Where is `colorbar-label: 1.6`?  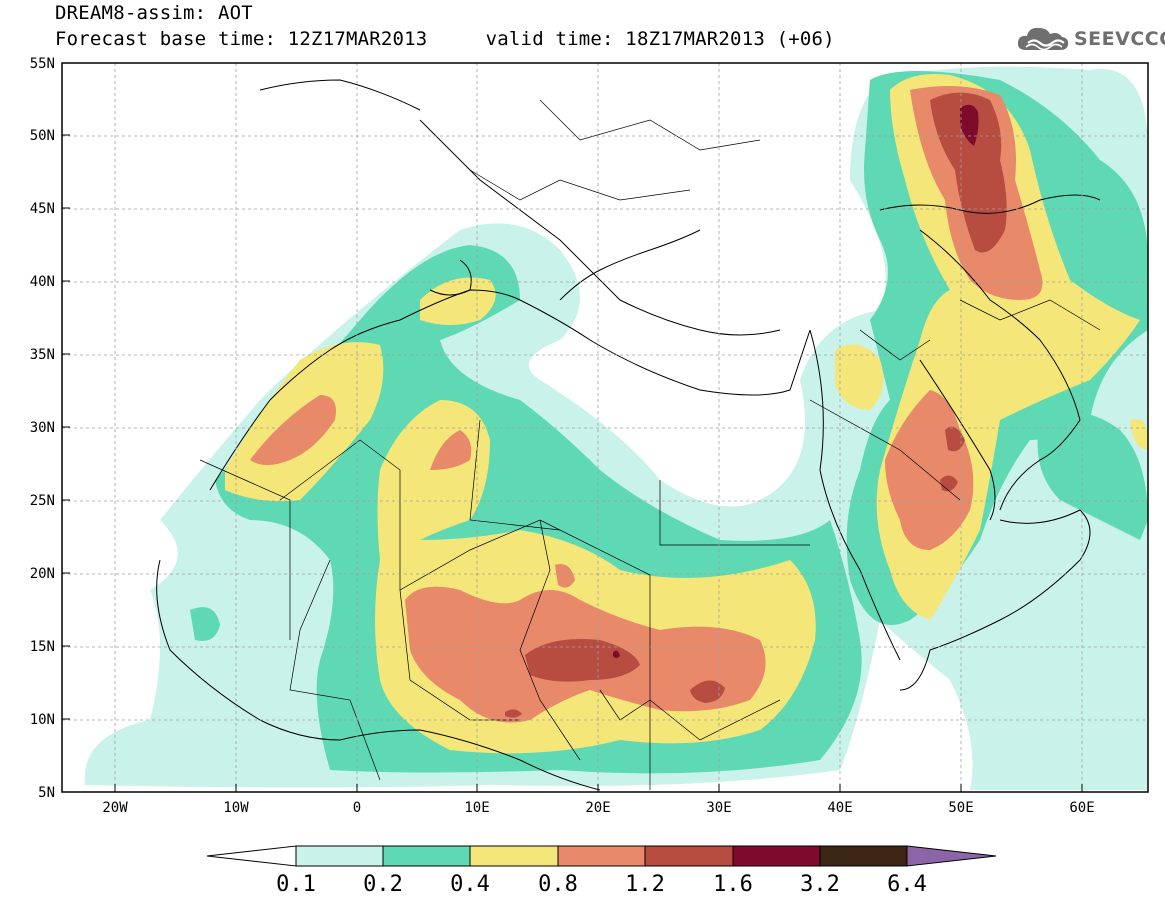
colorbar-label: 1.6 is located at coordinates (733, 884).